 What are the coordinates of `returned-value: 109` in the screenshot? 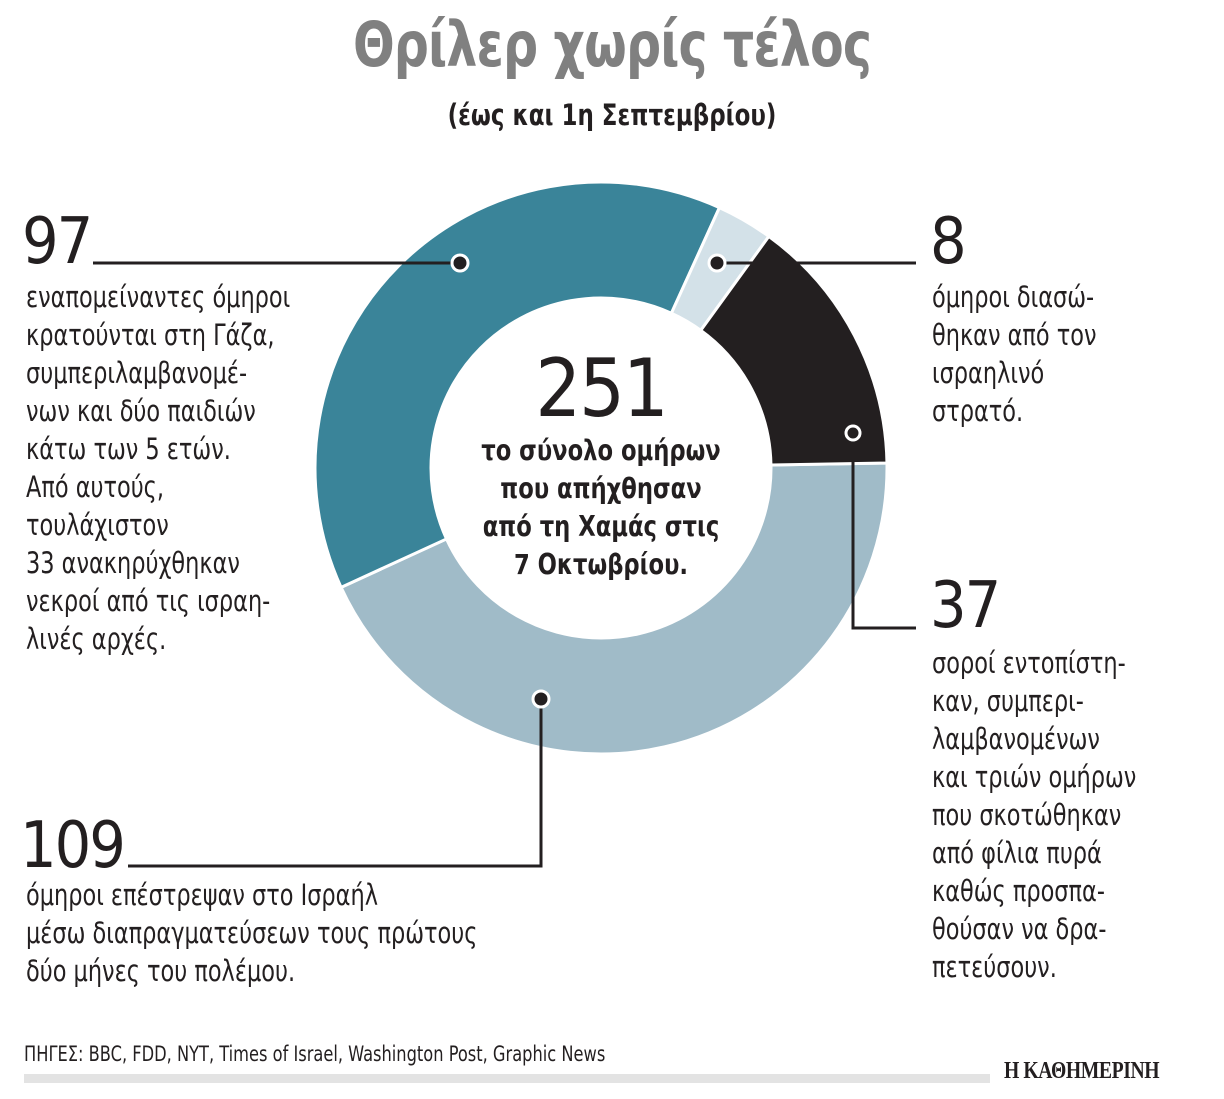 It's located at (73, 846).